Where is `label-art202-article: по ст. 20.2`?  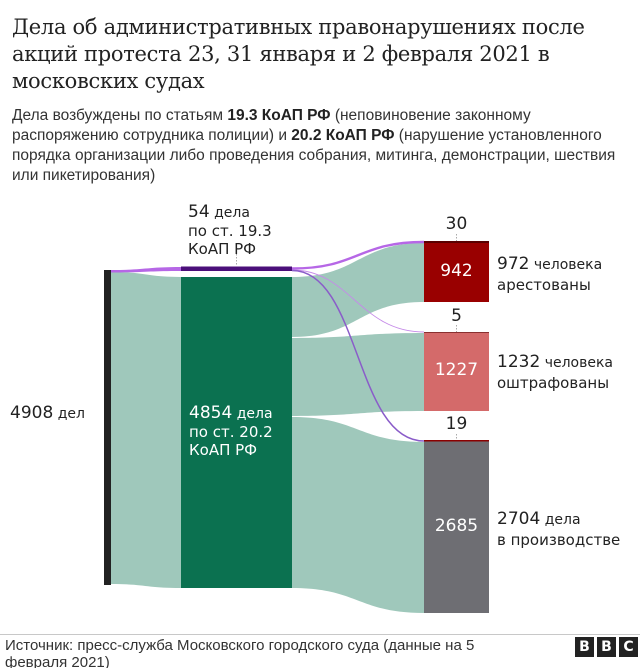
label-art202-article: по ст. 20.2 is located at coordinates (231, 432).